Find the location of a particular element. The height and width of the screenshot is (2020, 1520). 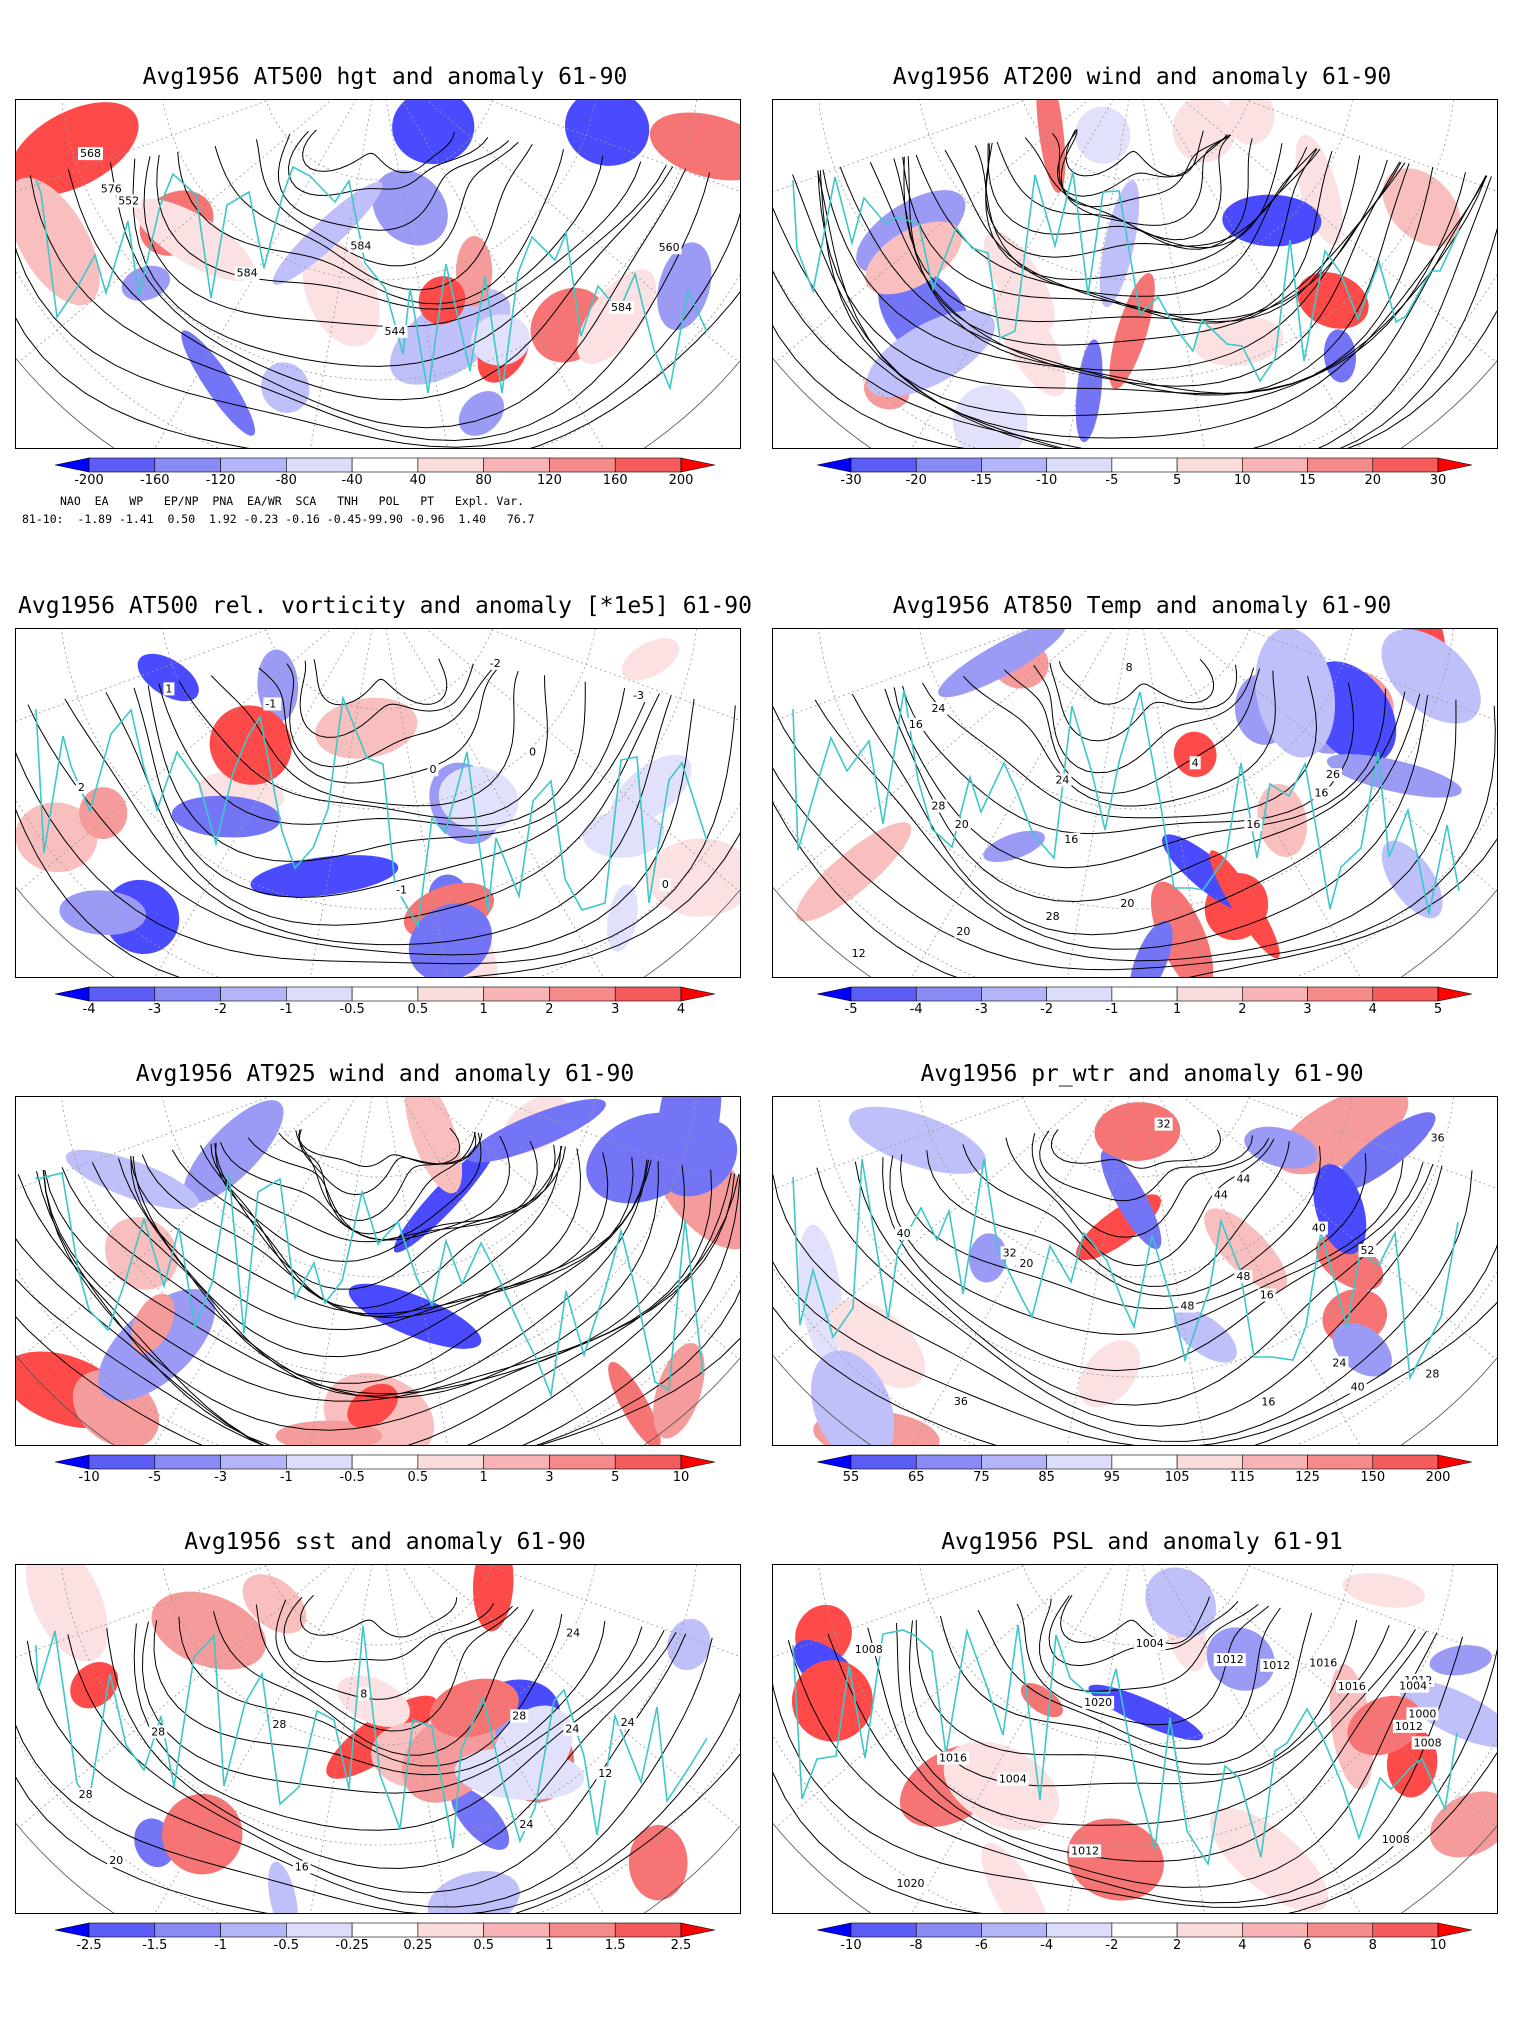

colorbar-tick-label: 65 is located at coordinates (916, 1477).